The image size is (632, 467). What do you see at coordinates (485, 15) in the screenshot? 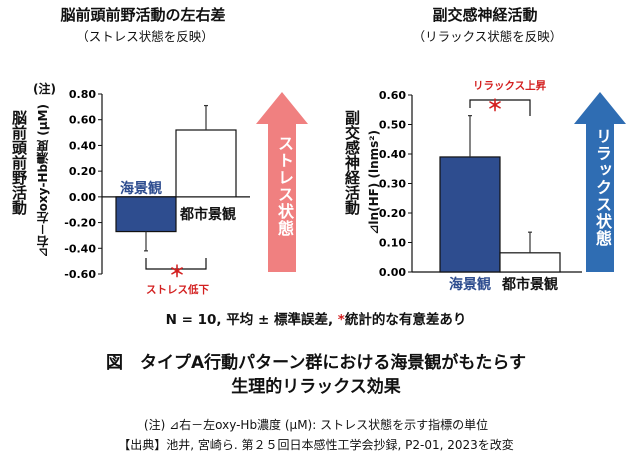
I see `right-chart-title: 副交感神経活動` at bounding box center [485, 15].